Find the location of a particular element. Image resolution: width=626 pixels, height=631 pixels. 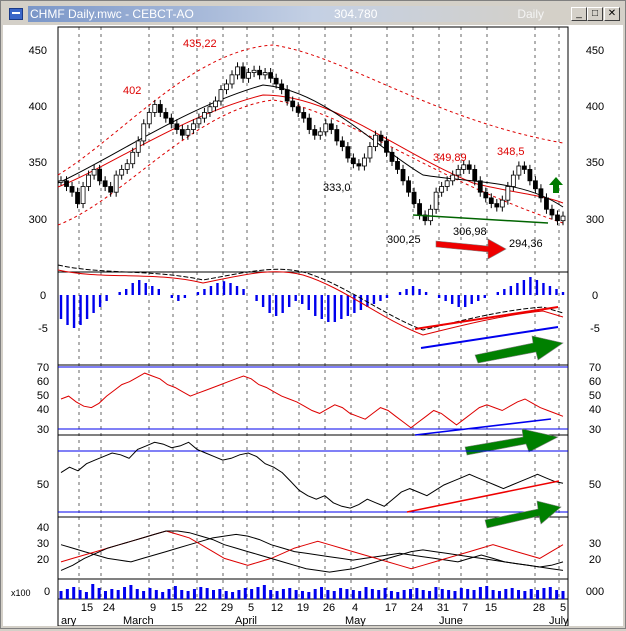

adx-y-axis: 40 30 20 30 20 is located at coordinates (319, 544).